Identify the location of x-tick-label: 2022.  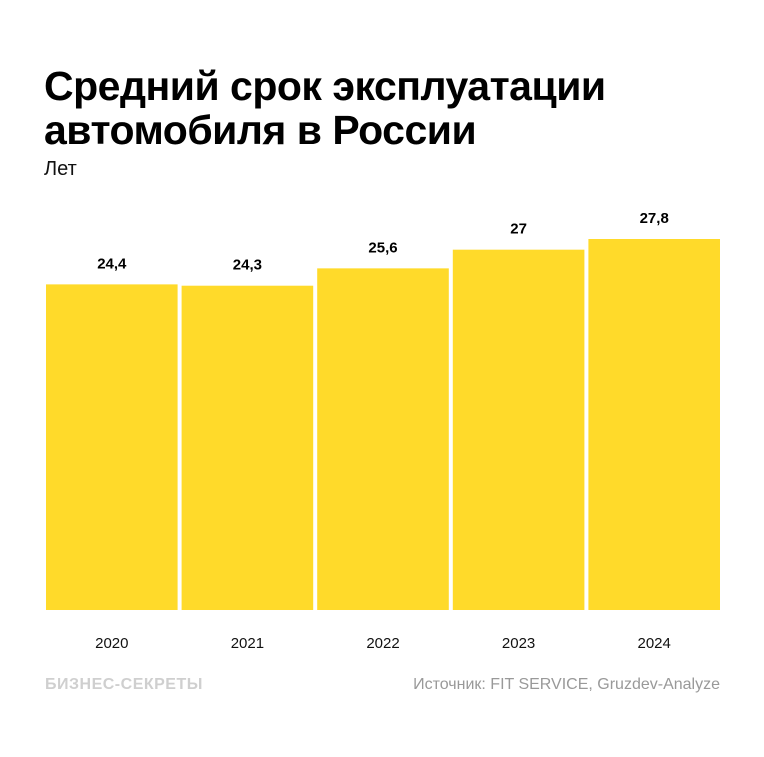
(382, 643).